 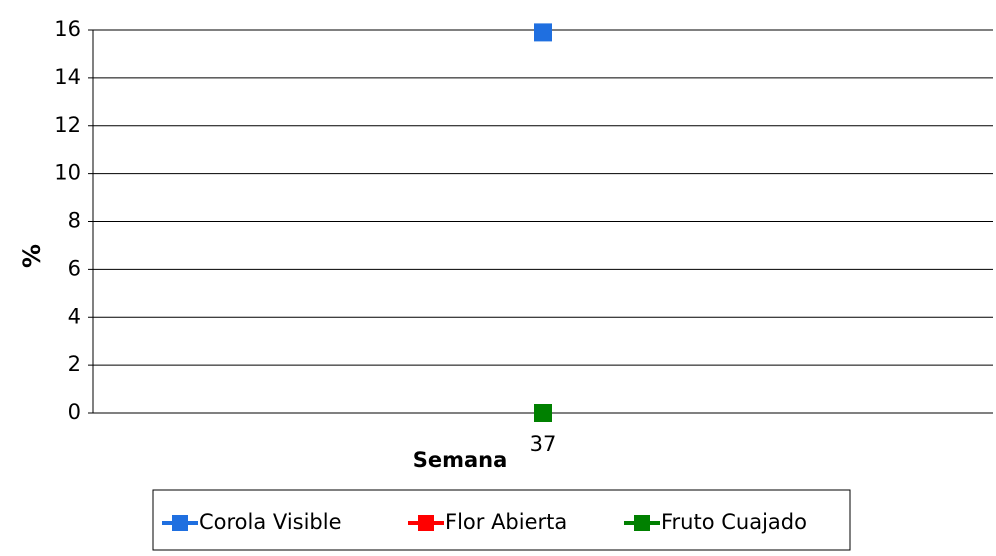 I want to click on y-tick-label: 14, so click(x=67, y=77).